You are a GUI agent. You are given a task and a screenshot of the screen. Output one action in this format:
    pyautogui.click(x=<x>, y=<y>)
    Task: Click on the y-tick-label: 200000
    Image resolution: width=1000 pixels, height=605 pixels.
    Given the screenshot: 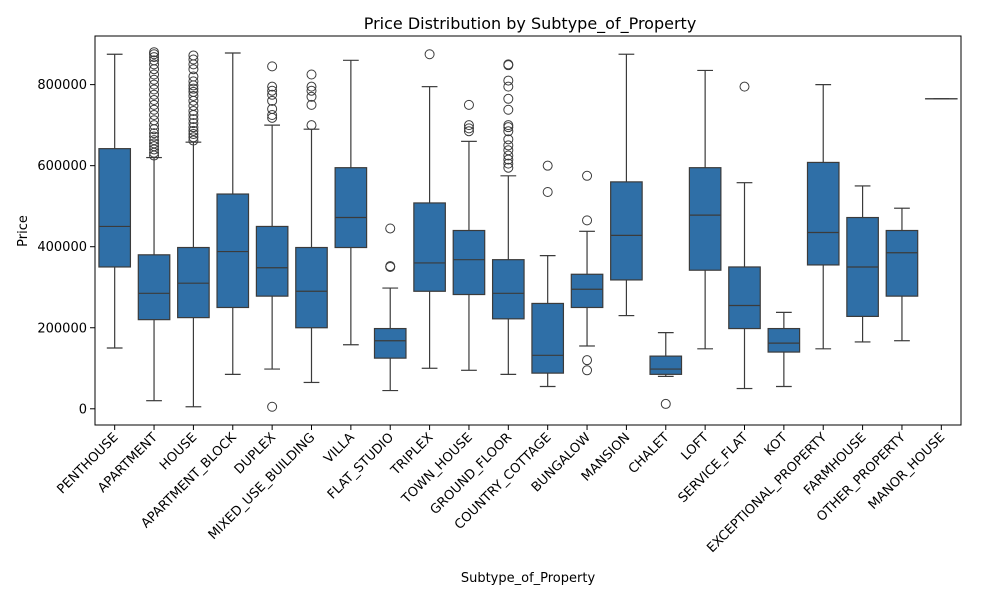 What is the action you would take?
    pyautogui.click(x=62, y=328)
    